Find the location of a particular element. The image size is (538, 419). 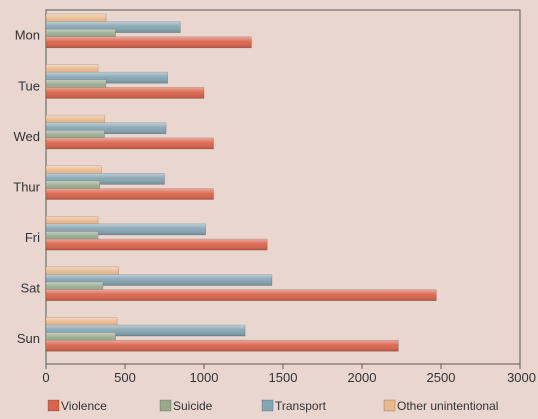

bar-transport-thur is located at coordinates (105, 179).